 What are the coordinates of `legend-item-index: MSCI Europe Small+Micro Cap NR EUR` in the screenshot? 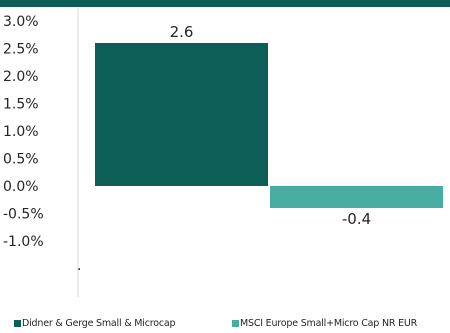 It's located at (324, 323).